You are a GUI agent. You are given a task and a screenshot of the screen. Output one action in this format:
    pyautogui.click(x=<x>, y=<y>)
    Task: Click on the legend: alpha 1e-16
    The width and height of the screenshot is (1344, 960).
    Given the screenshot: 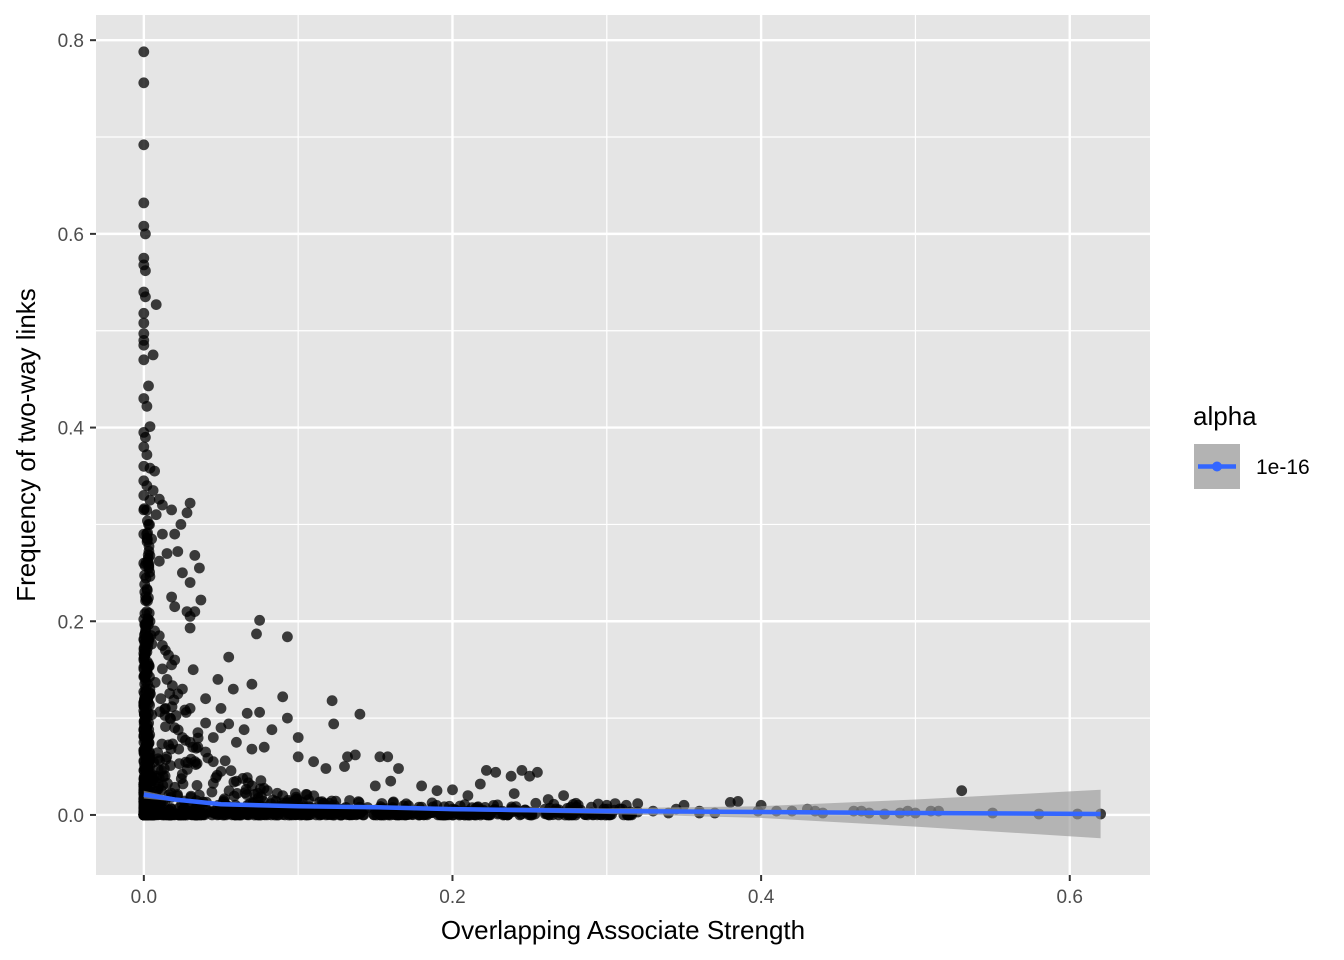 What is the action you would take?
    pyautogui.click(x=1251, y=445)
    